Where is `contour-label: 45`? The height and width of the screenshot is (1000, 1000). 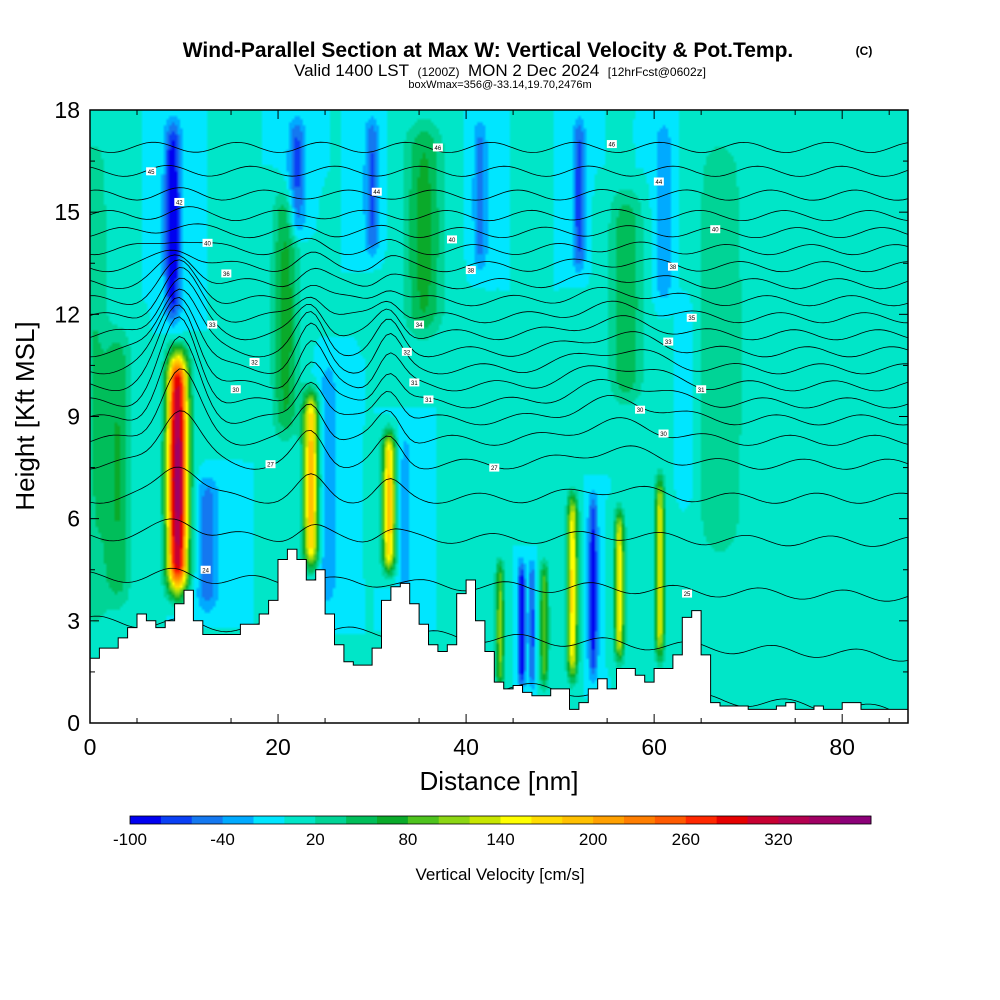 contour-label: 45 is located at coordinates (151, 171).